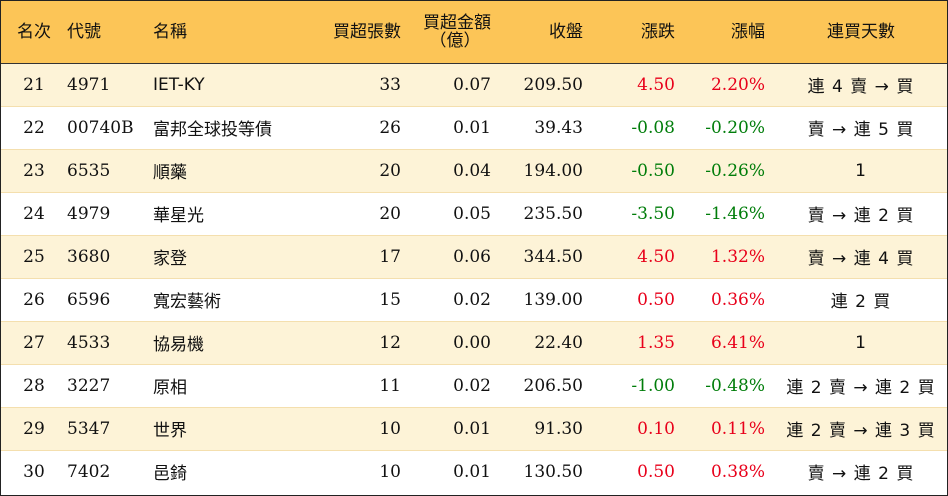 The image size is (948, 496). What do you see at coordinates (547, 128) in the screenshot?
I see `cell-close: 39.43` at bounding box center [547, 128].